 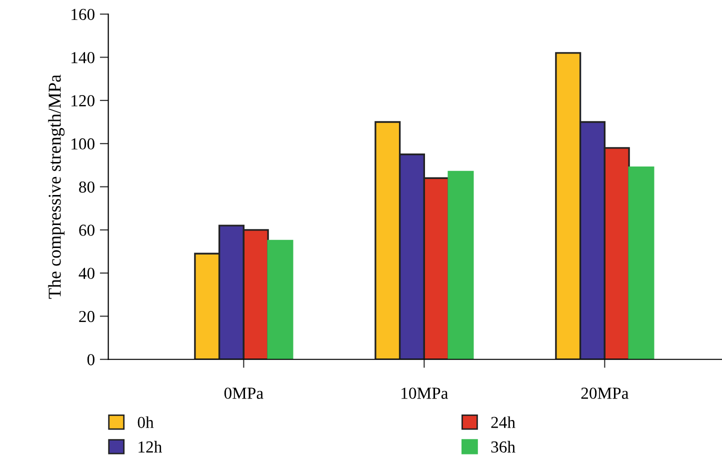 What do you see at coordinates (605, 393) in the screenshot?
I see `x-tick-label: 20MPa` at bounding box center [605, 393].